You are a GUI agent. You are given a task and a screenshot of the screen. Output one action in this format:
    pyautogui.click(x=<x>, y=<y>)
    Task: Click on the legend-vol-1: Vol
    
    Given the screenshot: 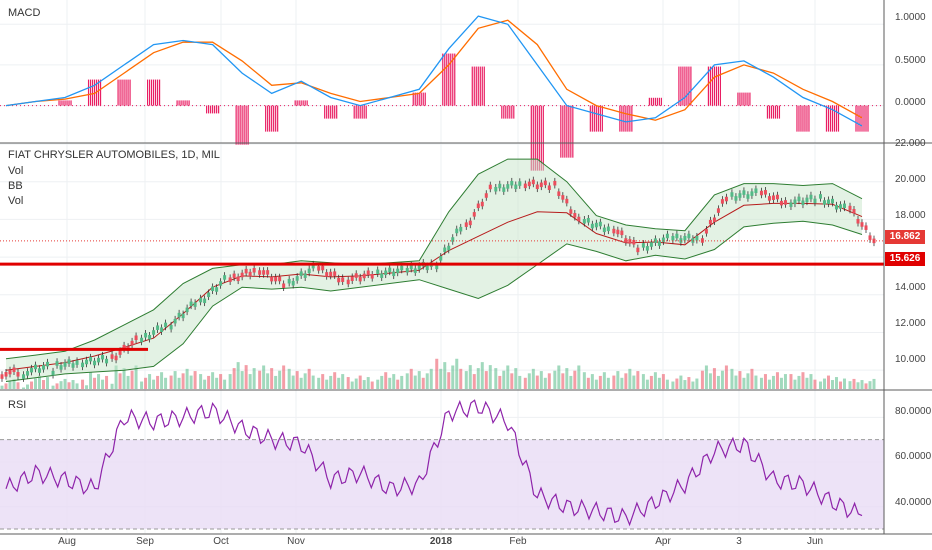 What is the action you would take?
    pyautogui.click(x=16, y=171)
    